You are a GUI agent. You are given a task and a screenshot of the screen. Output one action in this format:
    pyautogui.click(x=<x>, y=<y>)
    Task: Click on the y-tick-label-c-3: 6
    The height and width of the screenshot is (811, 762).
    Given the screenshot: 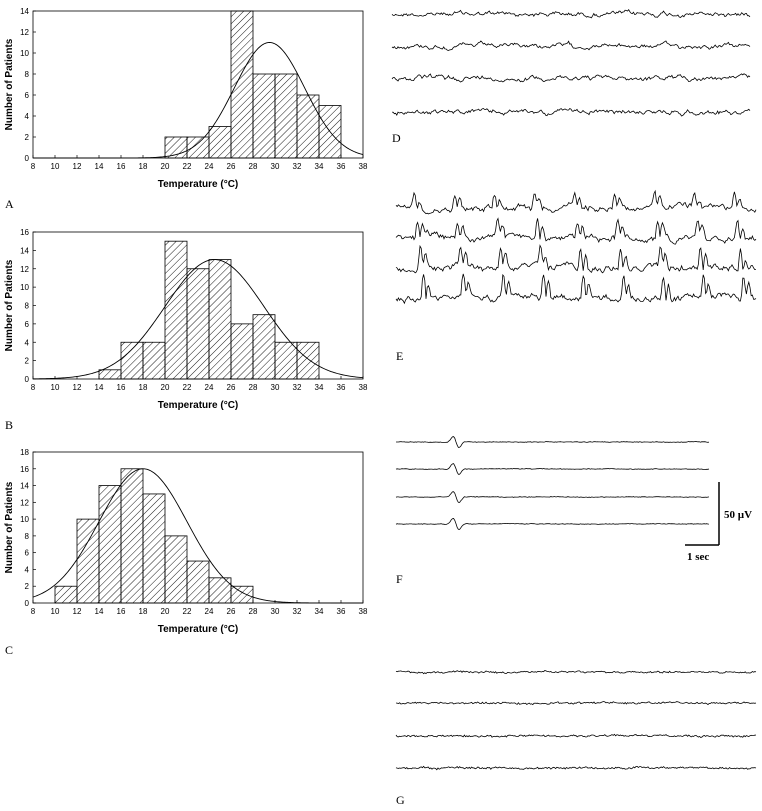 What is the action you would take?
    pyautogui.click(x=27, y=553)
    